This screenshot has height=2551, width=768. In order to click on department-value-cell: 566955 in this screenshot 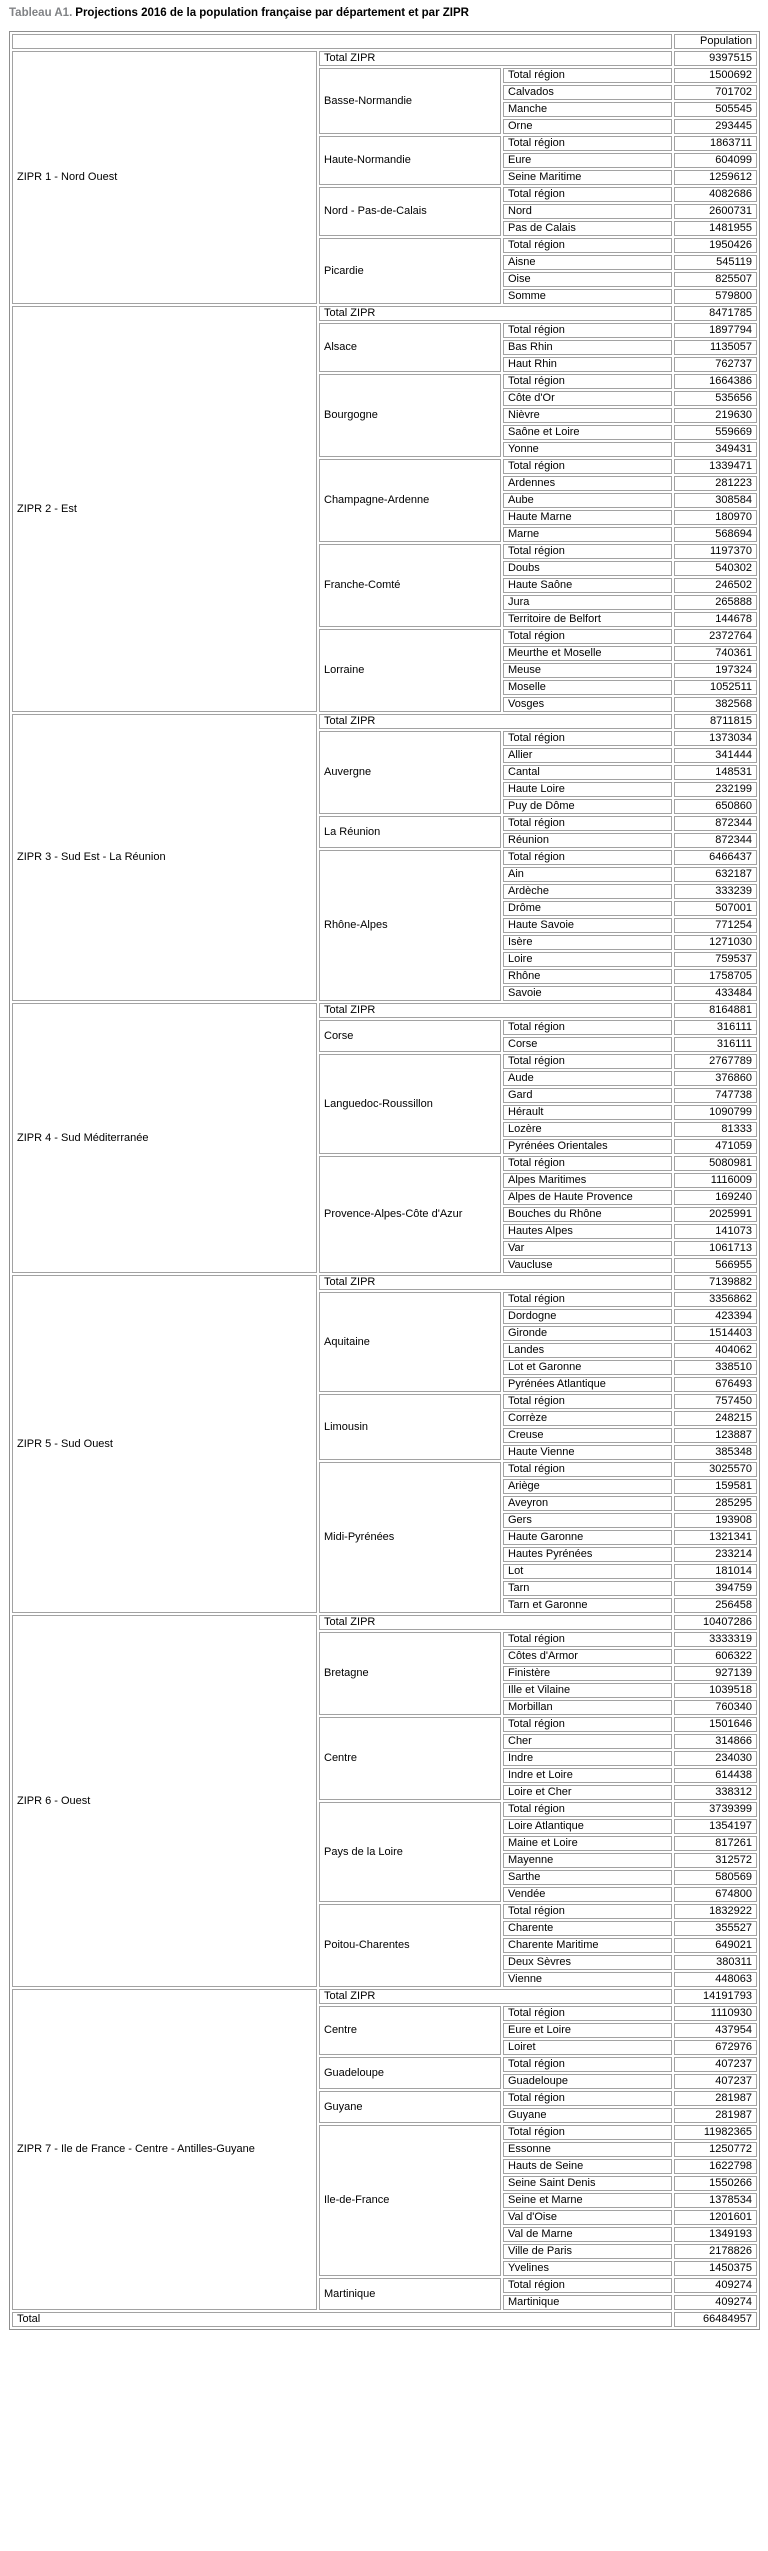, I will do `click(715, 1265)`.